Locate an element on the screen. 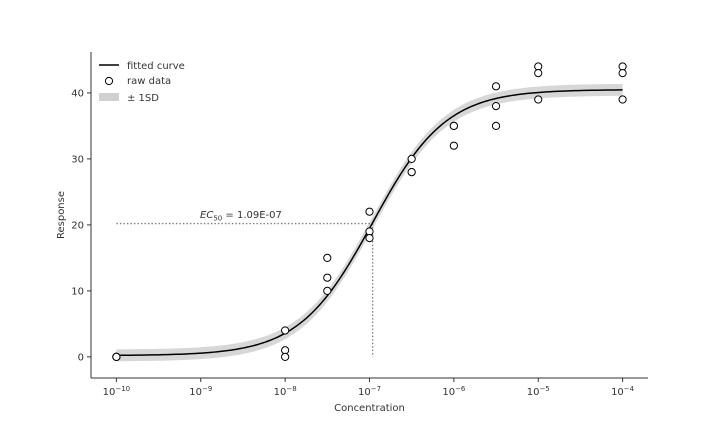 Image resolution: width=720 pixels, height=432 pixels. x-tick-label-base-6: 10 is located at coordinates (617, 392).